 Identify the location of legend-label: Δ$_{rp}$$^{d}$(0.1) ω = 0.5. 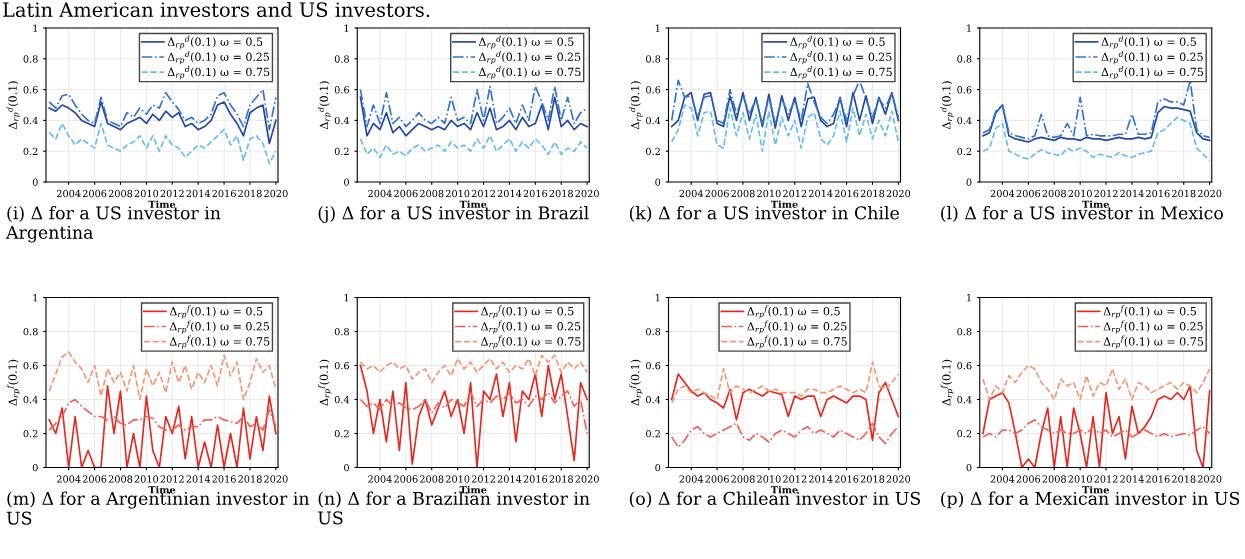
(1148, 42).